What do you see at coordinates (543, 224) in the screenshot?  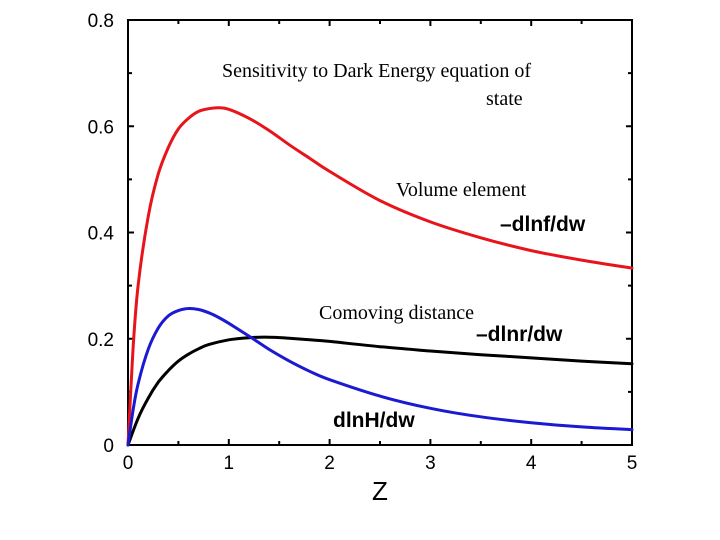 I see `series-label-dlnf: –dlnf/dw` at bounding box center [543, 224].